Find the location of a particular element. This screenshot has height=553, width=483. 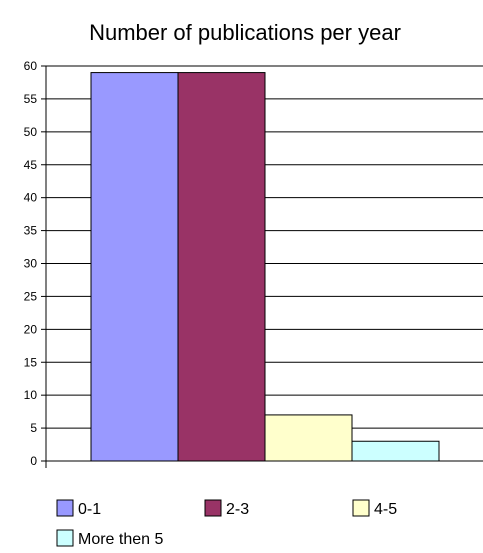

y-tick-label: 40 is located at coordinates (31, 198).